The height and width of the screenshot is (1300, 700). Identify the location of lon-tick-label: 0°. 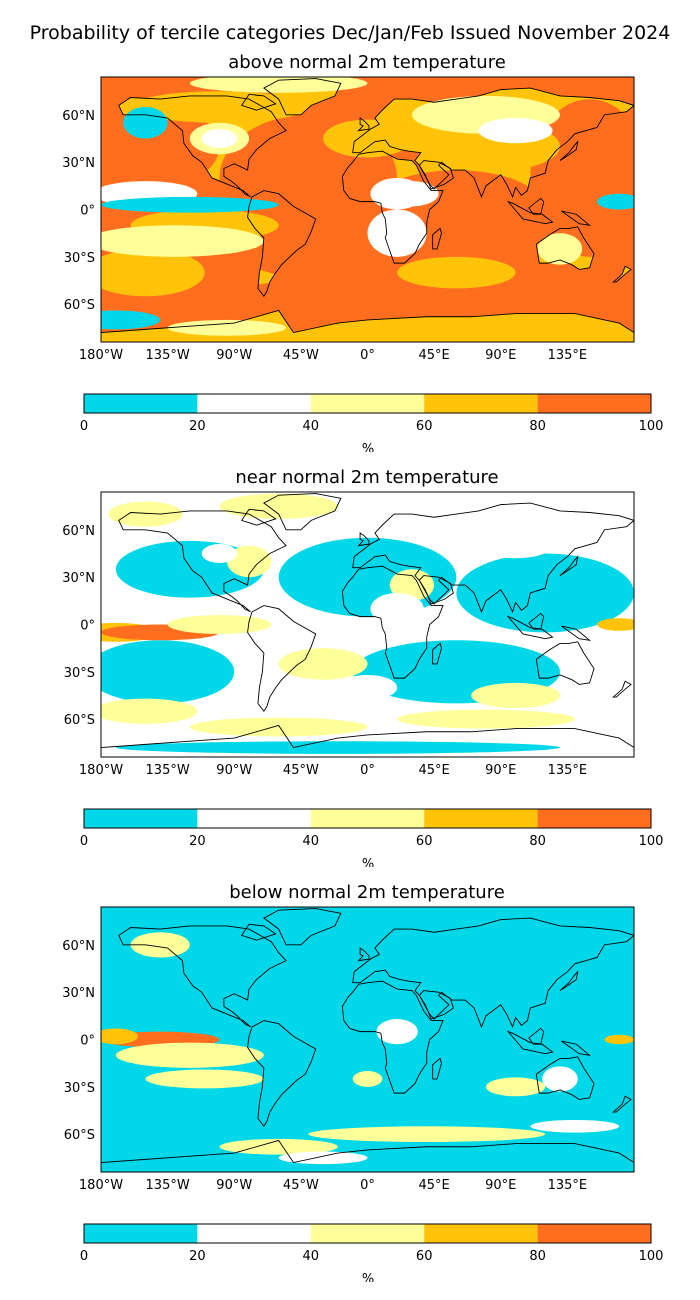
(367, 1185).